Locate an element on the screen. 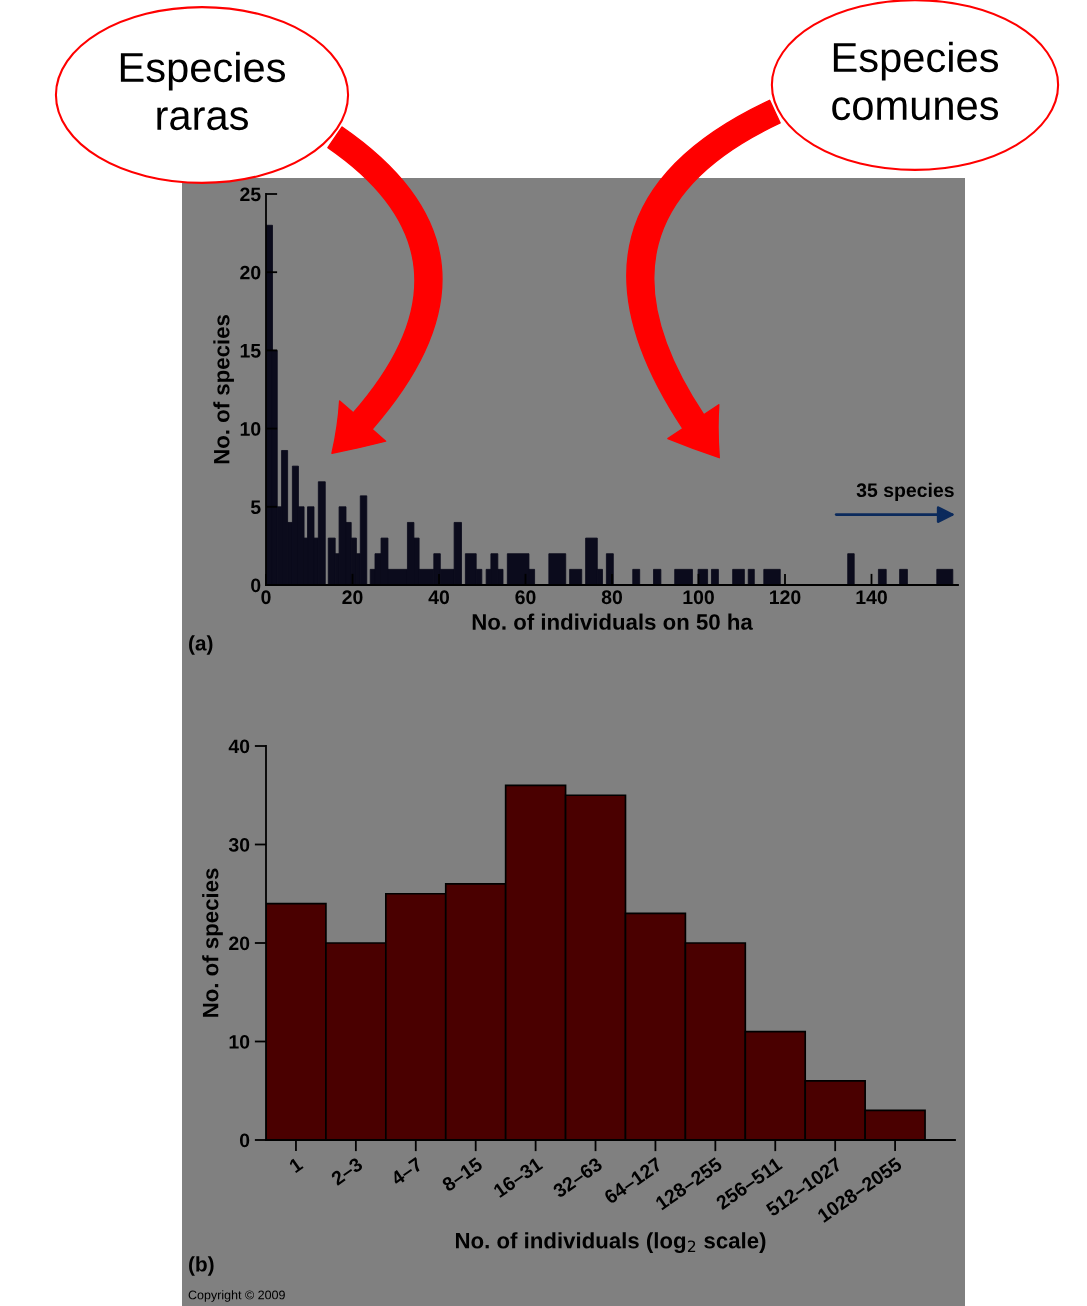 The width and height of the screenshot is (1087, 1306). x-tick-label: 20 is located at coordinates (352, 597).